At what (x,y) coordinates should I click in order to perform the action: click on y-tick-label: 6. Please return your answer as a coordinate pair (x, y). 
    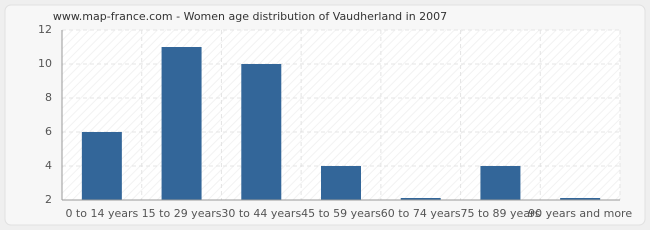
    Looking at the image, I should click on (48, 131).